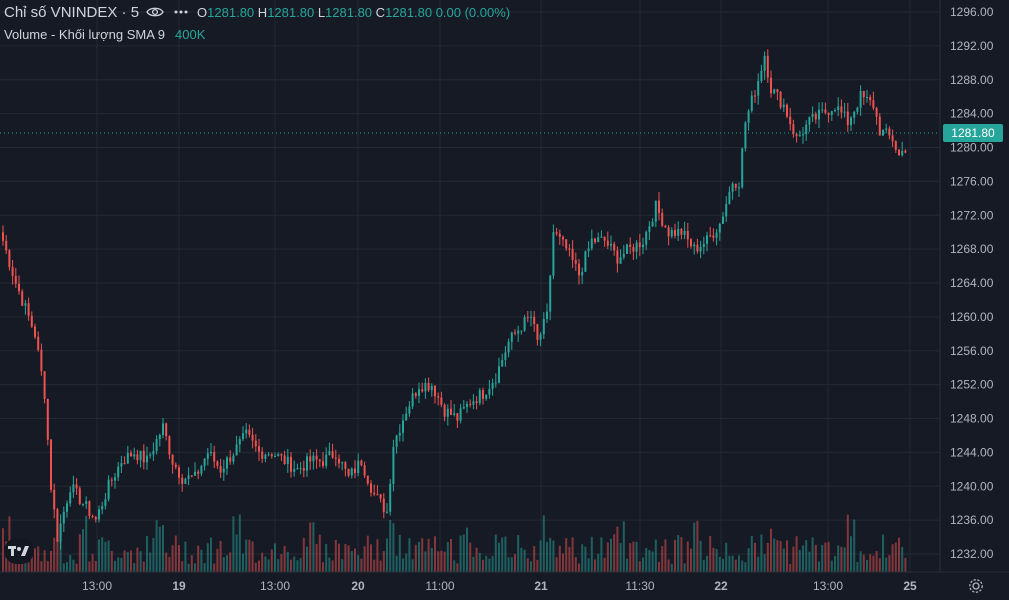 The width and height of the screenshot is (1009, 600). I want to click on more-icon, so click(181, 12).